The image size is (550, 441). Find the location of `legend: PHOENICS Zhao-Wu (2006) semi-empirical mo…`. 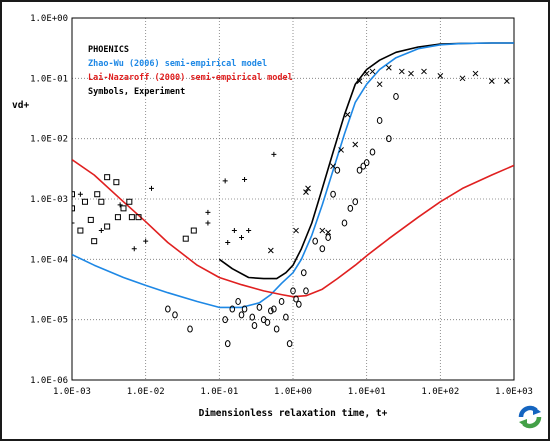

legend: PHOENICS Zhao-Wu (2006) semi-empirical mo… is located at coordinates (190, 71).